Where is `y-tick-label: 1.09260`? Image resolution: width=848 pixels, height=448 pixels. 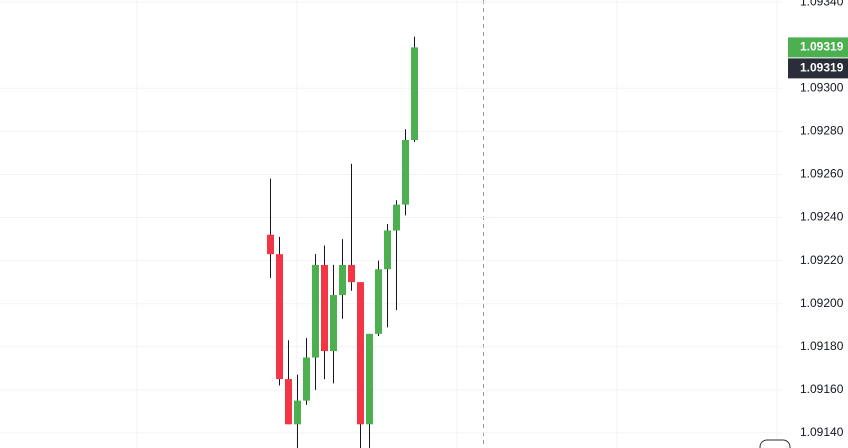 y-tick-label: 1.09260 is located at coordinates (822, 174).